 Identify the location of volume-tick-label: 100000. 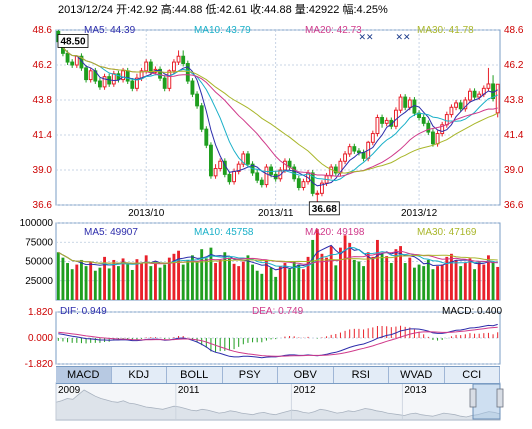
(37, 223).